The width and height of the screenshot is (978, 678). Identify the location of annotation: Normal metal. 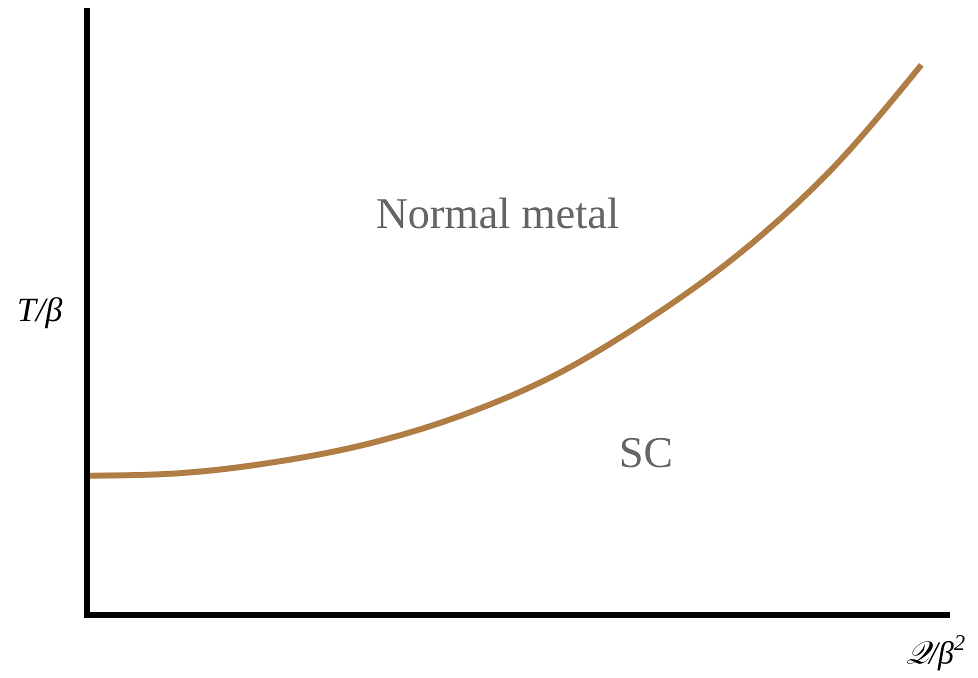
(498, 213).